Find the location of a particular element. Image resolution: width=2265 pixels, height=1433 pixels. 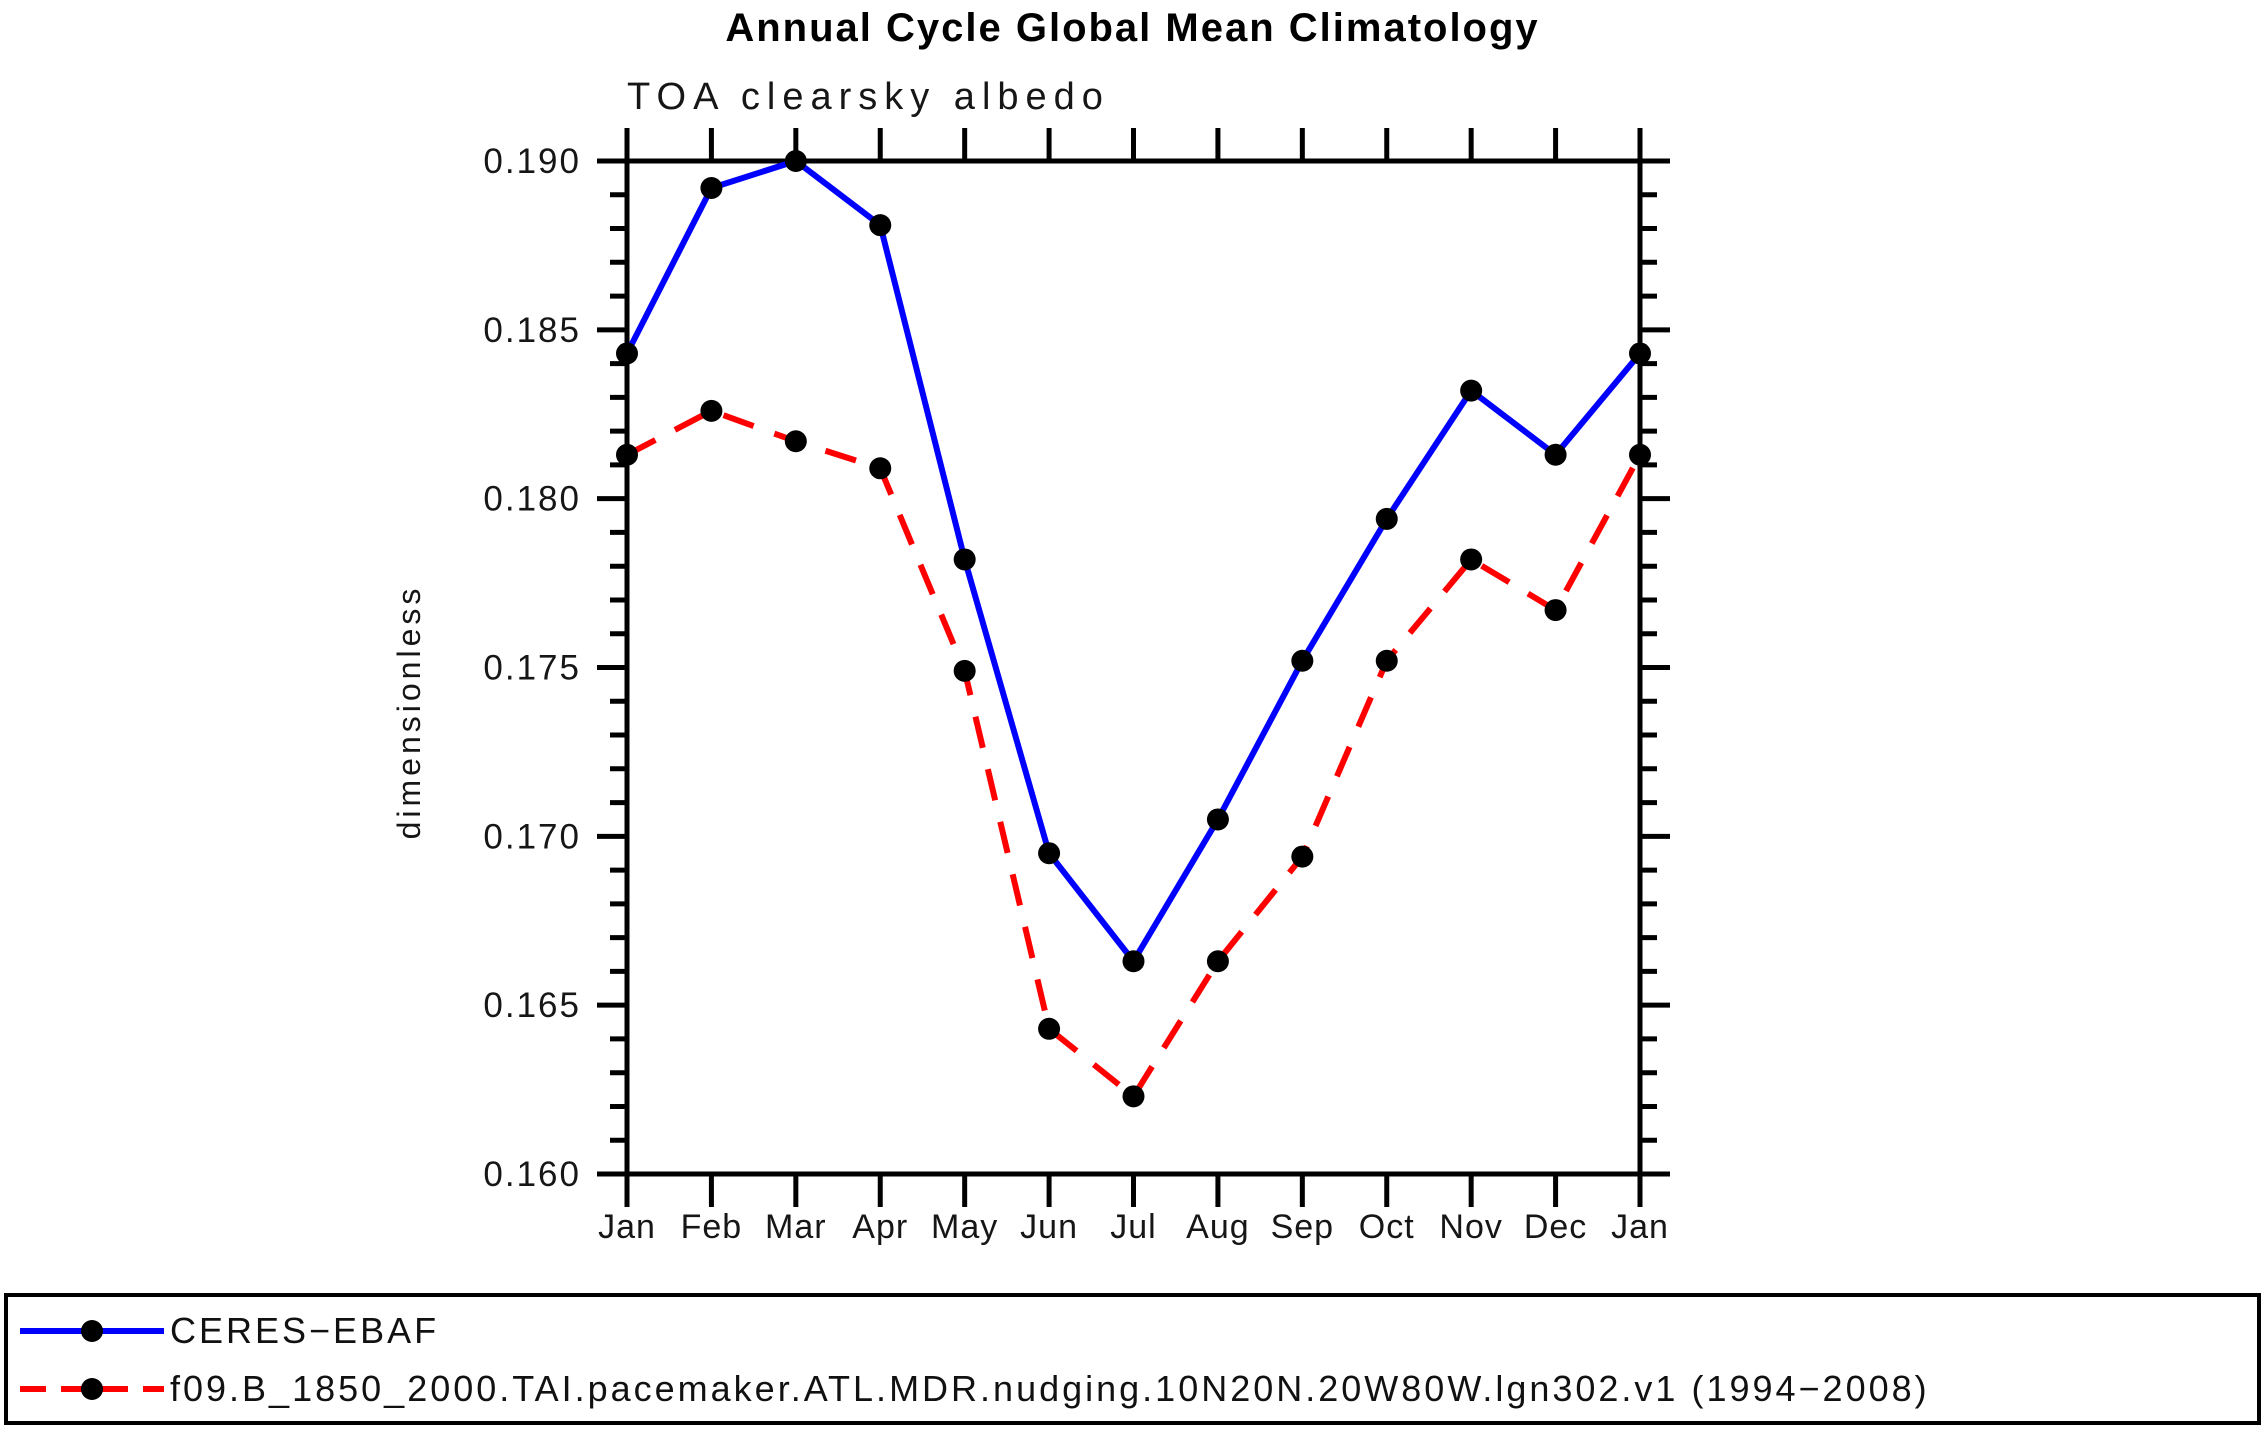

x-tick-label: Mar is located at coordinates (796, 1227).